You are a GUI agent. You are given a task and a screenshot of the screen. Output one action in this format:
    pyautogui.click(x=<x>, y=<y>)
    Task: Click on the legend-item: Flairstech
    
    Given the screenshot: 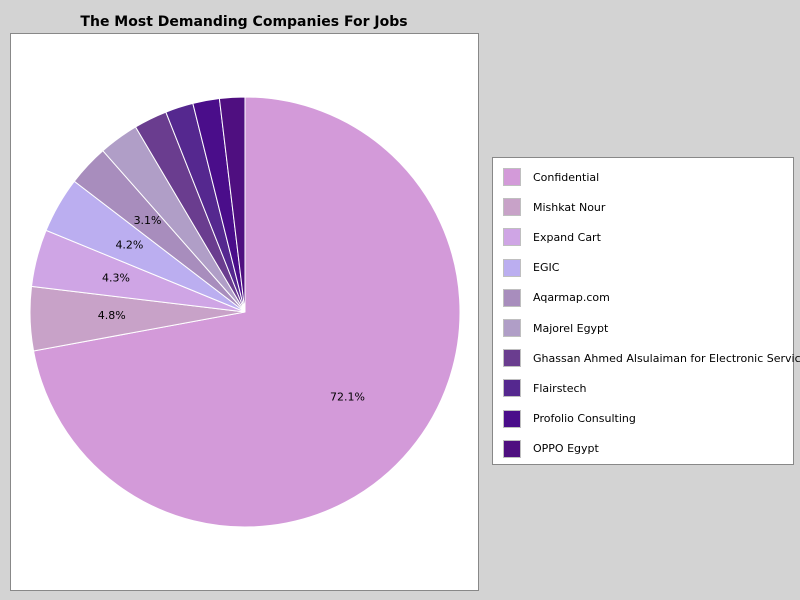 What is the action you would take?
    pyautogui.click(x=545, y=388)
    